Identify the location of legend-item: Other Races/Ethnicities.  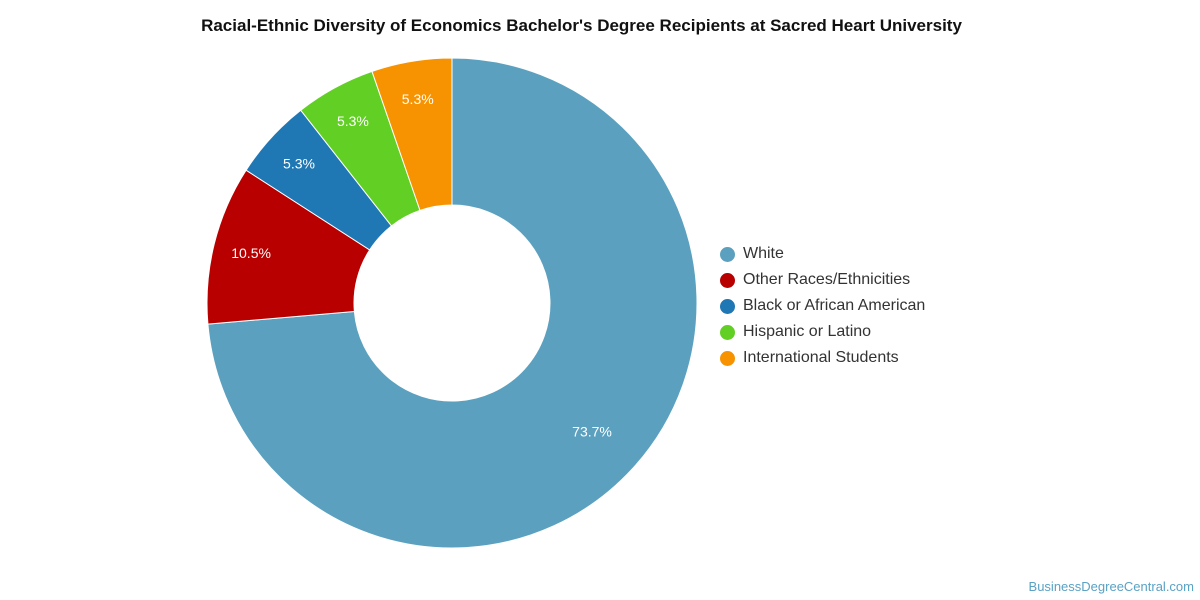
(822, 280).